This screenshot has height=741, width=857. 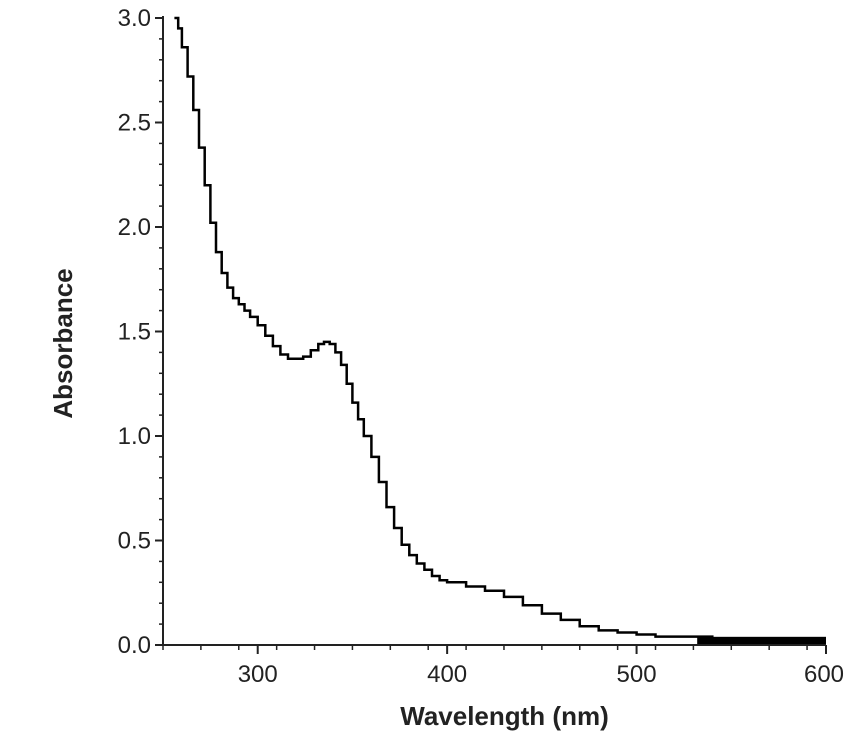 I want to click on series-noise-band, so click(x=761, y=640).